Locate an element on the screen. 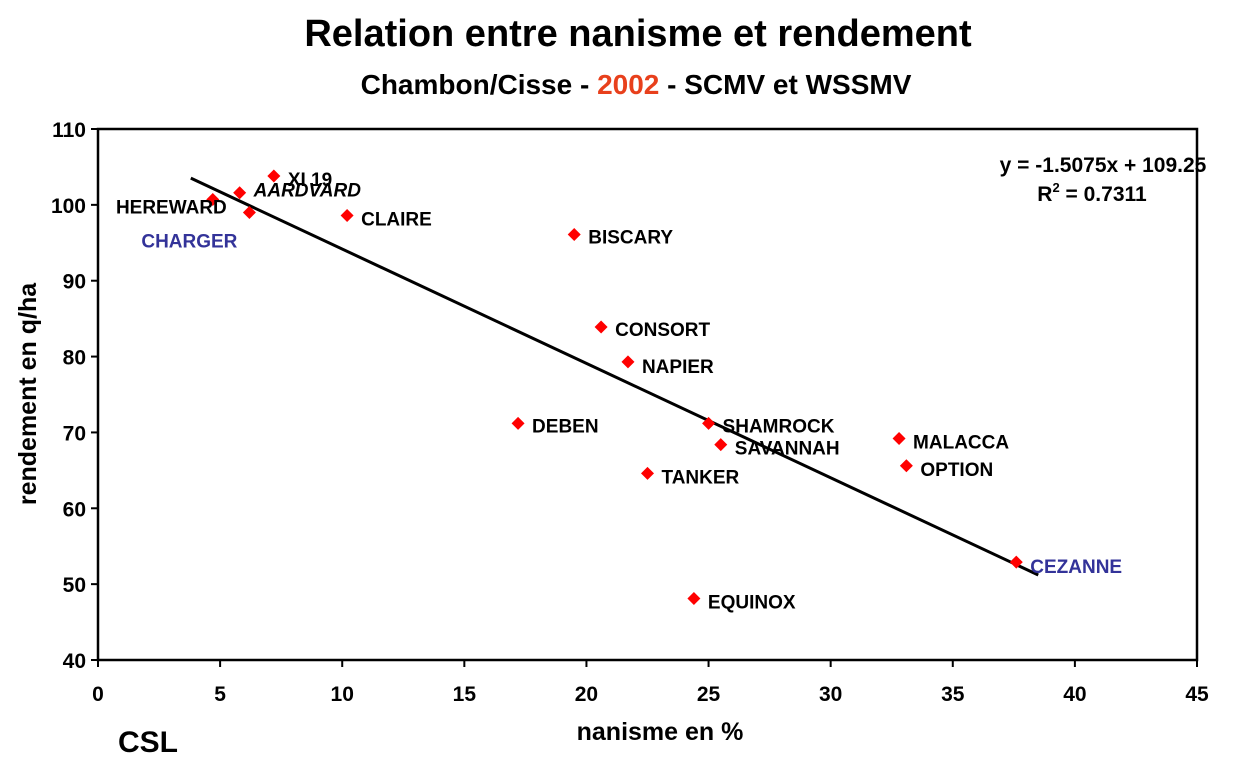 Image resolution: width=1238 pixels, height=768 pixels. trendline-equation: y = -1.5075x + 109.25 is located at coordinates (1103, 165).